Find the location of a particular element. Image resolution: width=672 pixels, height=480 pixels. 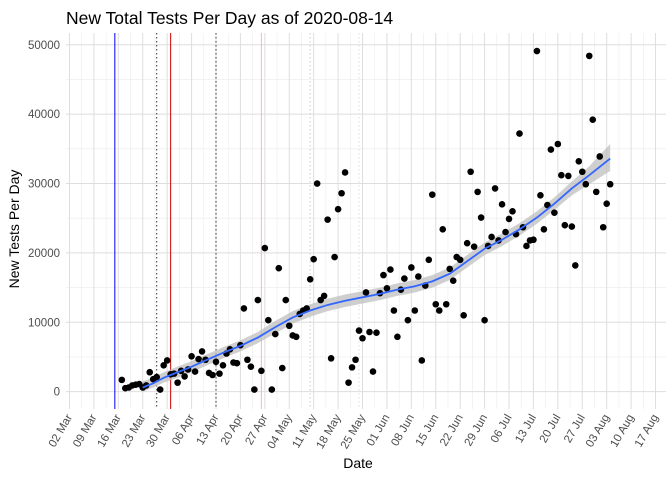

x-tick-label: 20 Jul is located at coordinates (551, 429).